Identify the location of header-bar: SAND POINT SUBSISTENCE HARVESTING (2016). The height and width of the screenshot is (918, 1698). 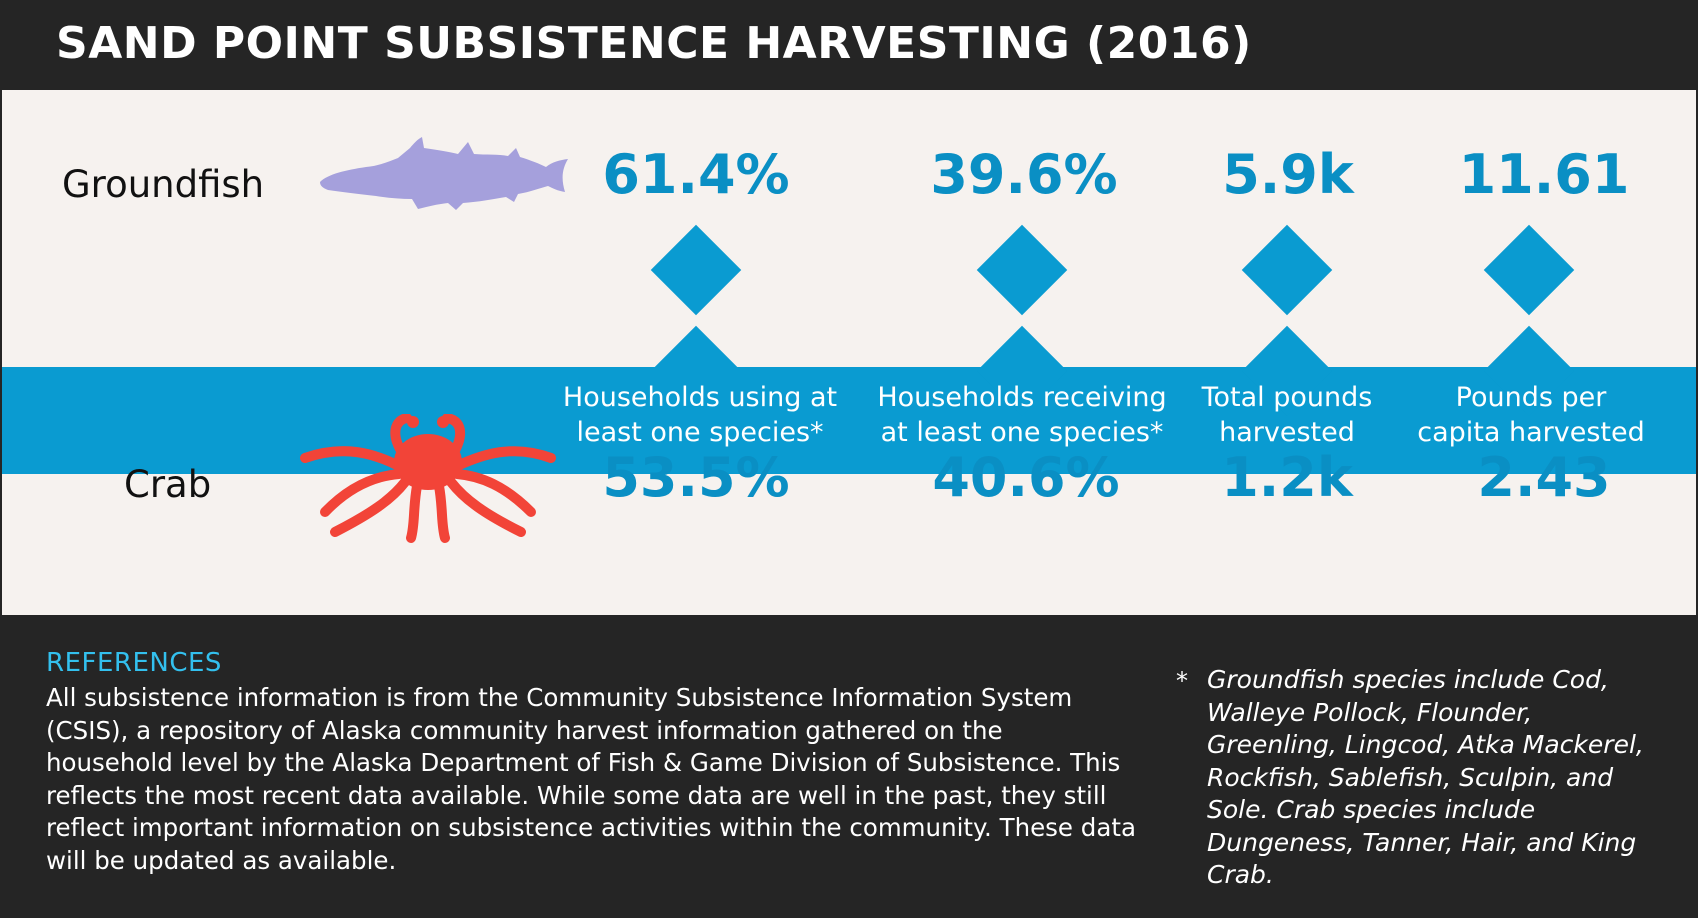
(849, 45).